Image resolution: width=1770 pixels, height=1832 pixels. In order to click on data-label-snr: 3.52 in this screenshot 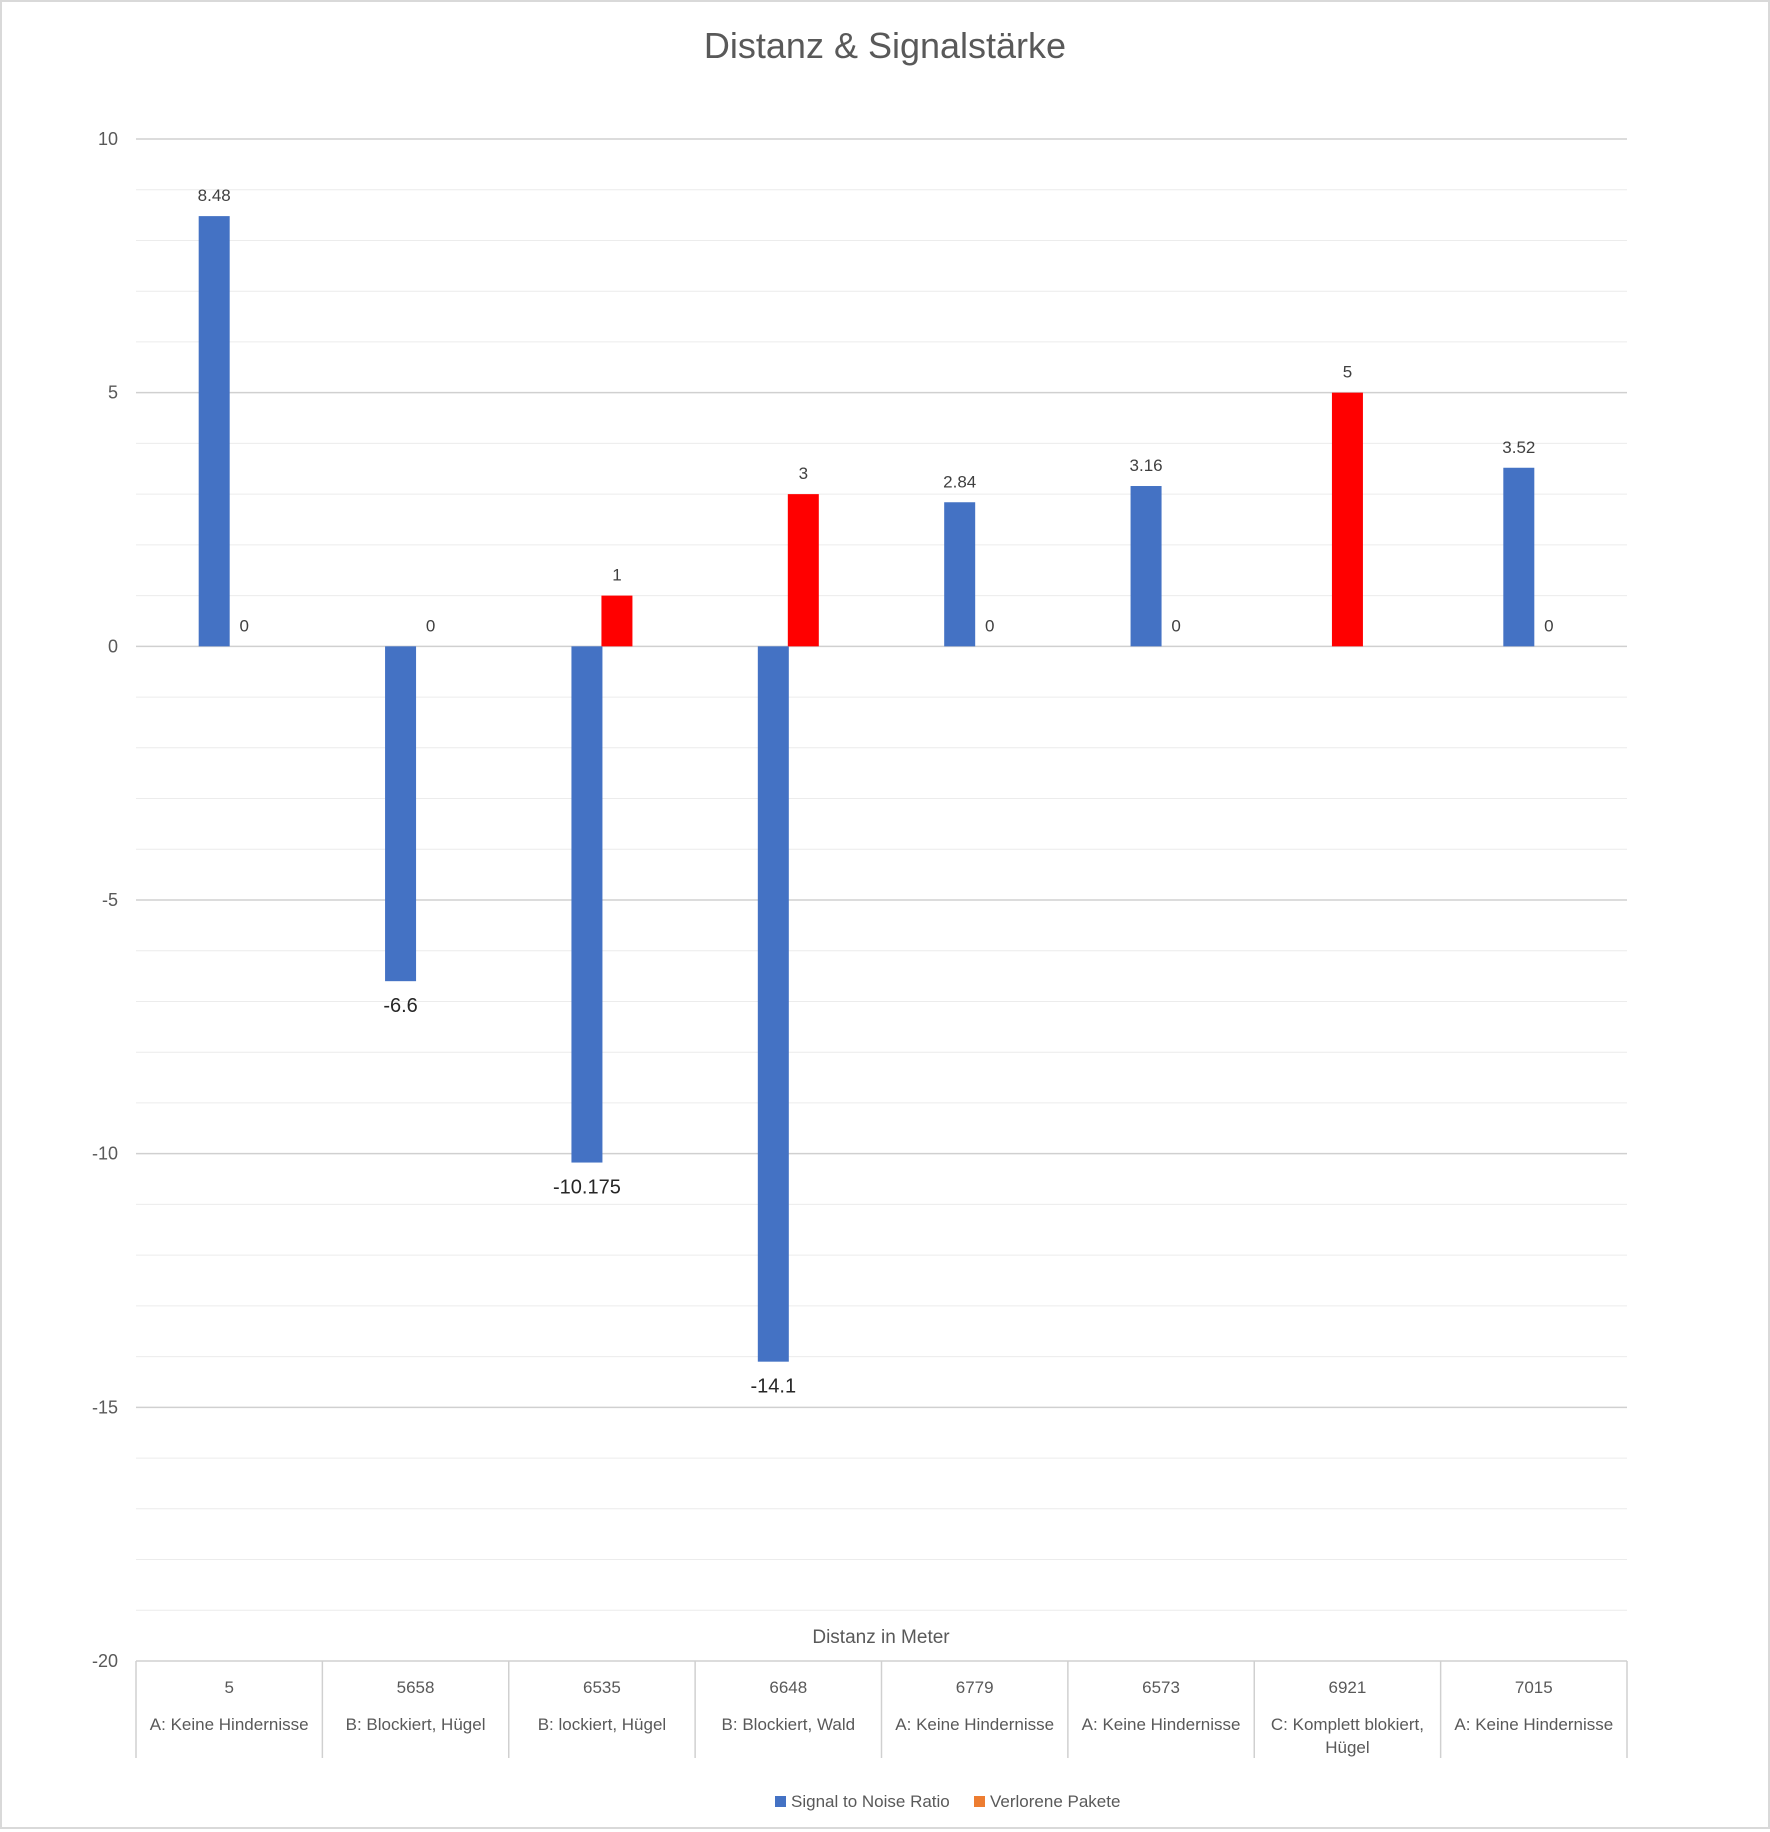, I will do `click(1518, 447)`.